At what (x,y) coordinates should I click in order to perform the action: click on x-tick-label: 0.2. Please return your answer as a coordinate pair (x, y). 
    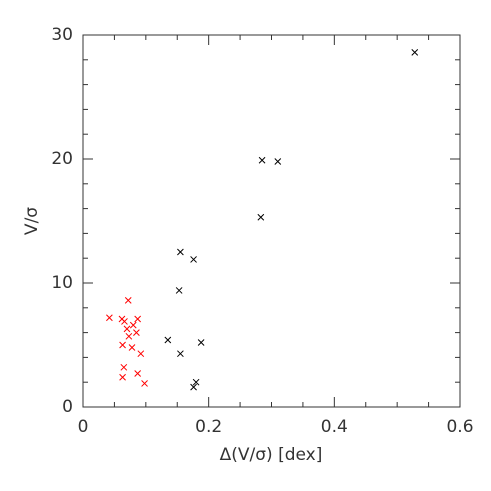
    Looking at the image, I should click on (208, 427).